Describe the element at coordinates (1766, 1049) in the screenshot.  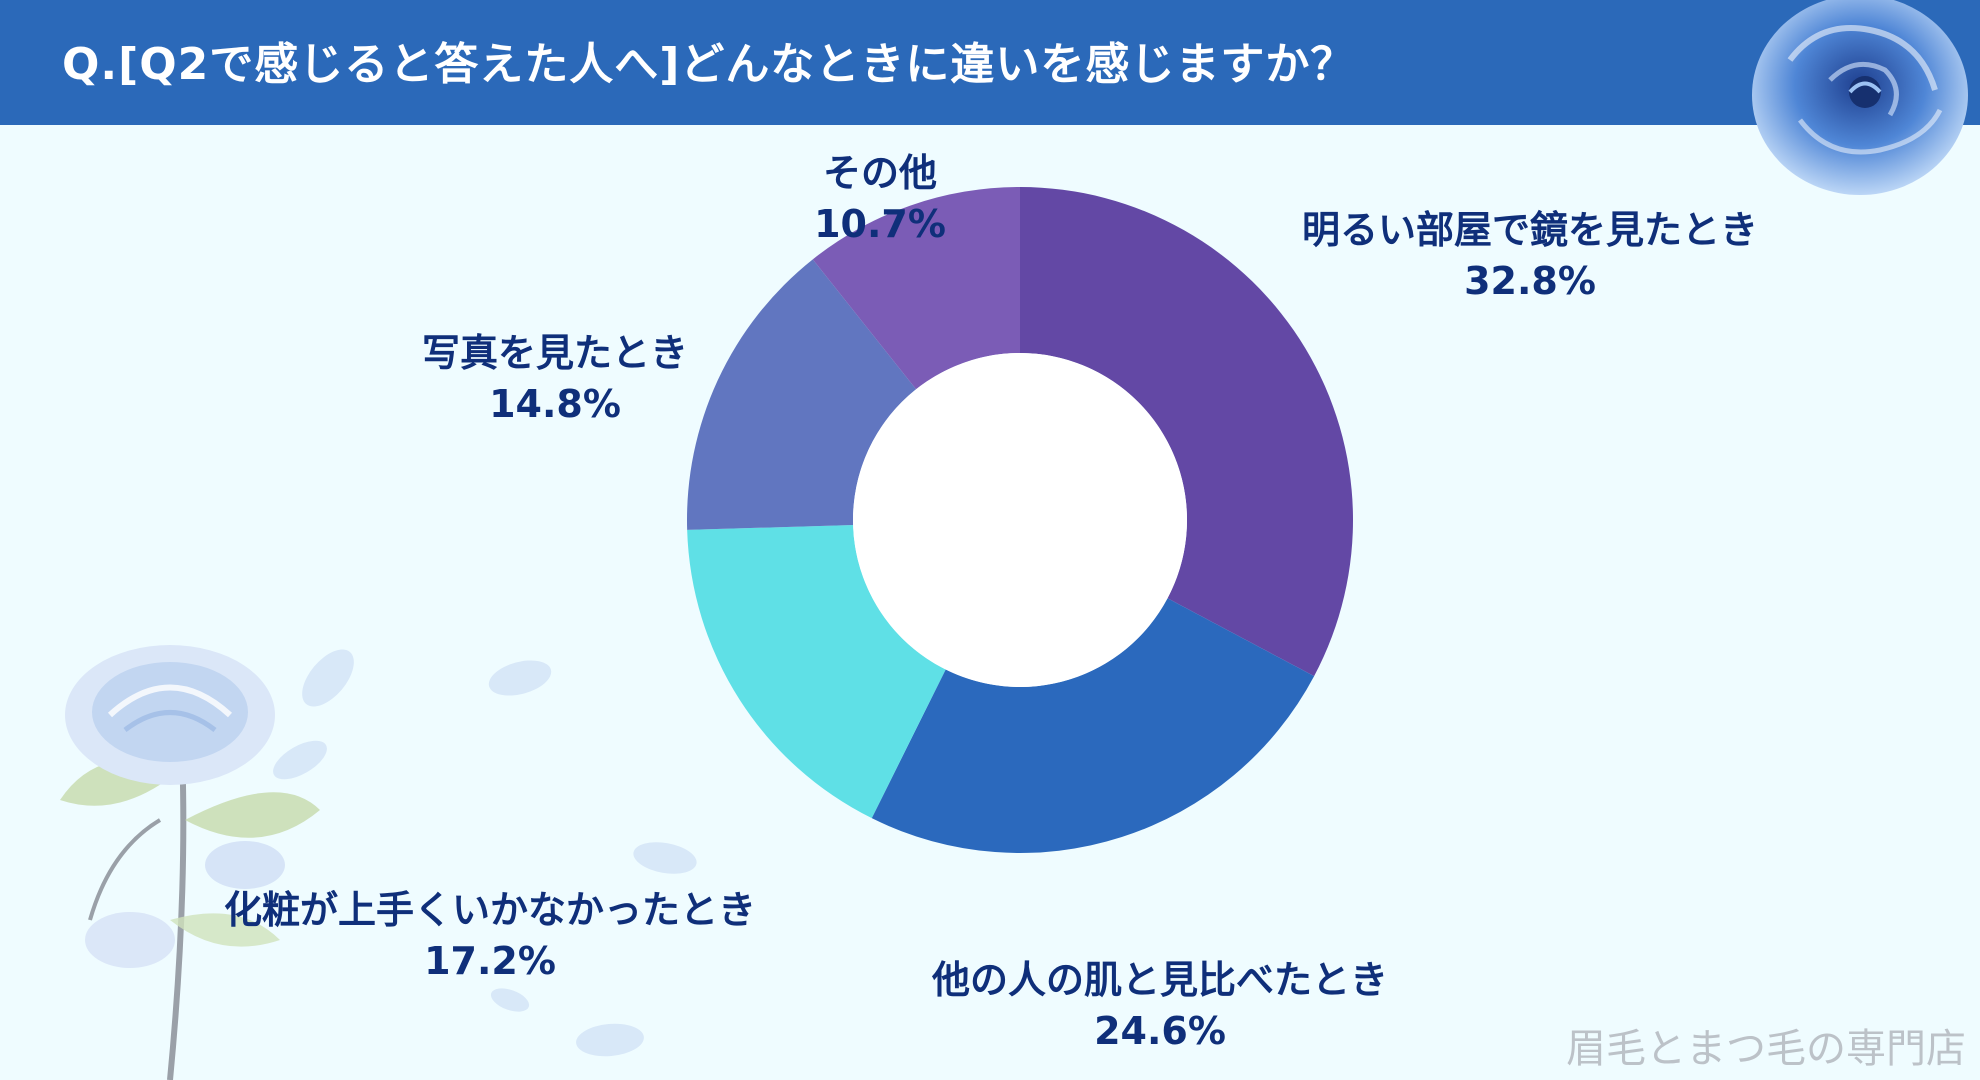
I see `watermark-text: 眉毛とまつ毛の専門店` at that location.